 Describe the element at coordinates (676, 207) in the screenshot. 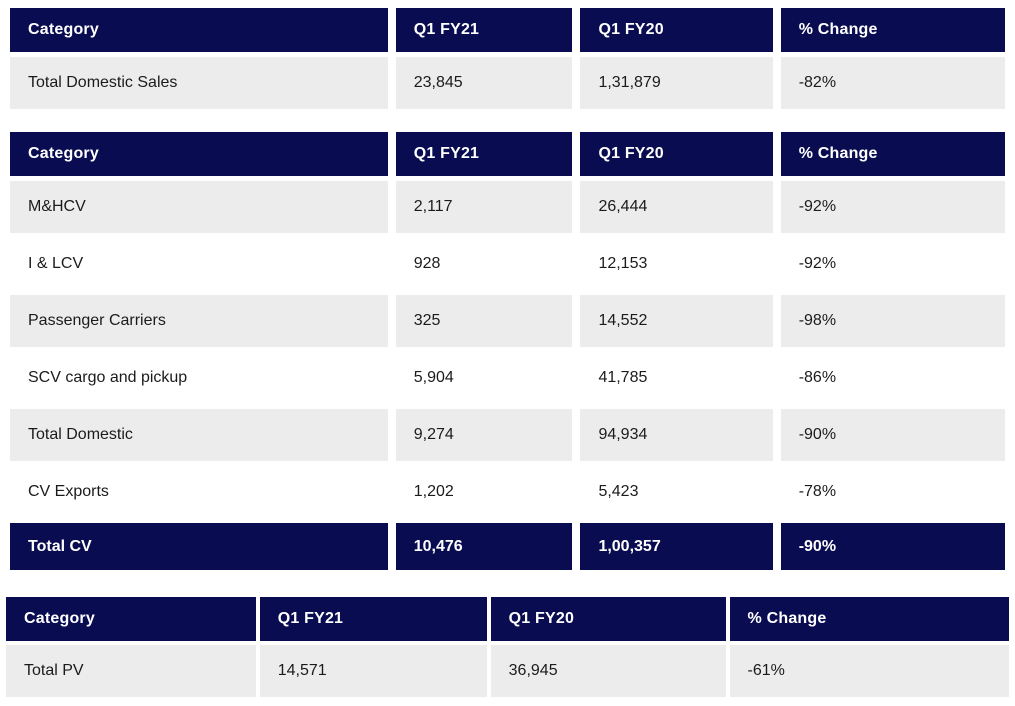

I see `q1fy20-cell: 26,444` at that location.